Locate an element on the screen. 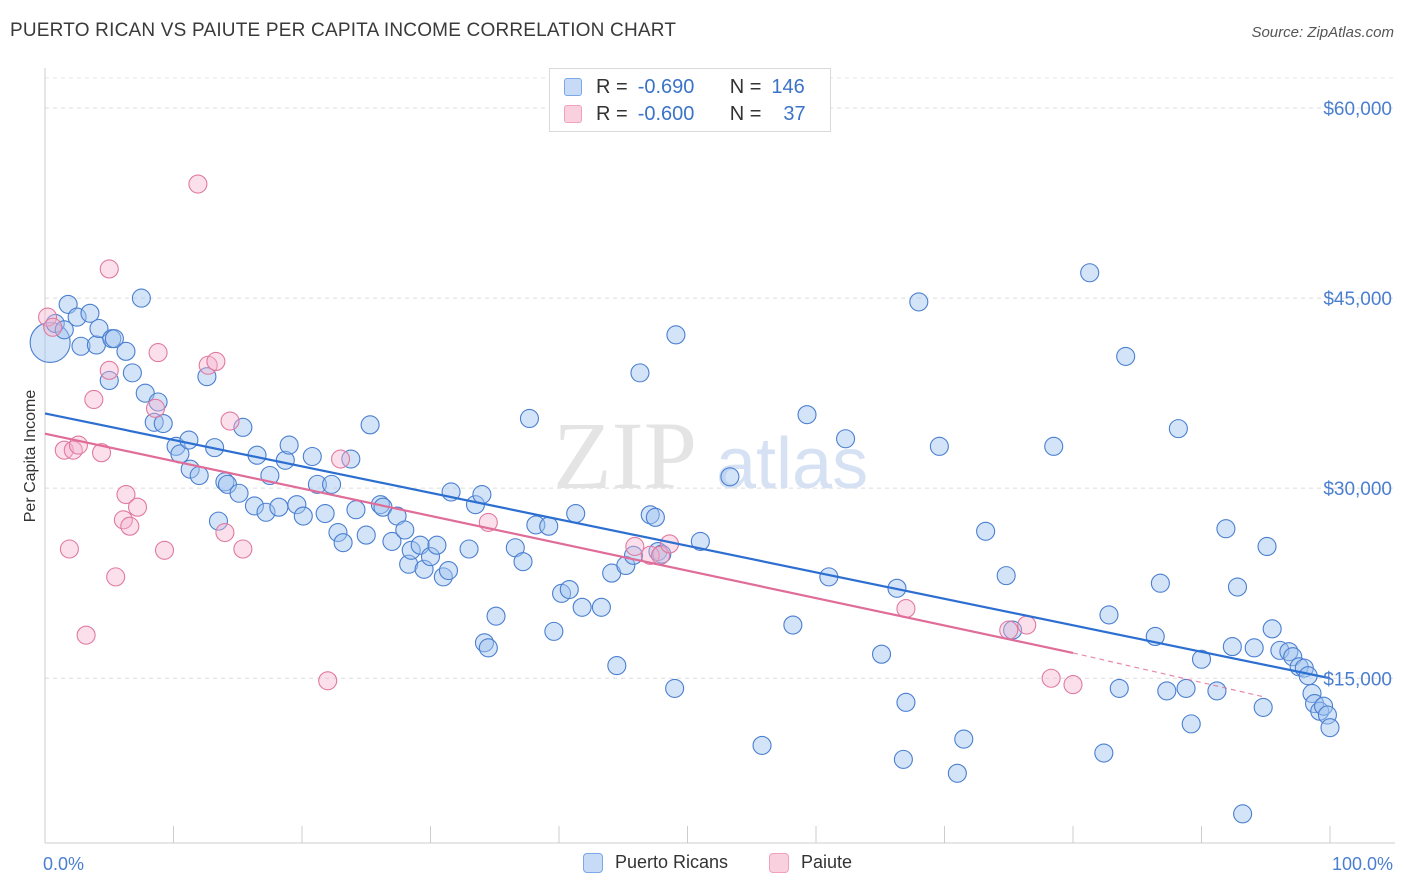  trend-line-paiute-extension is located at coordinates (1169, 675).